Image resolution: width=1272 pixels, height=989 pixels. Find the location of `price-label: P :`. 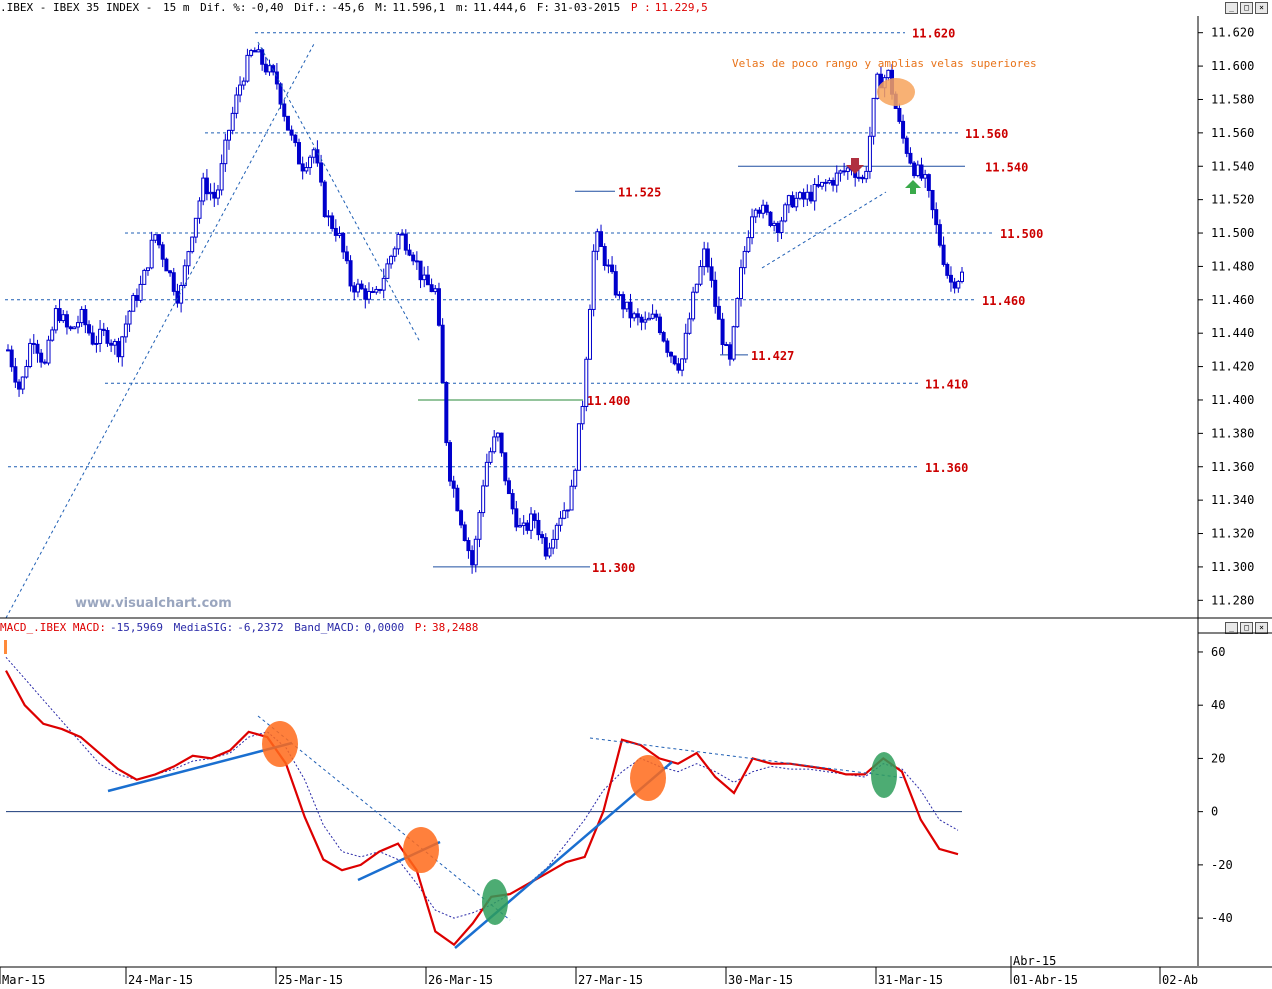

price-label: P : is located at coordinates (640, 7).